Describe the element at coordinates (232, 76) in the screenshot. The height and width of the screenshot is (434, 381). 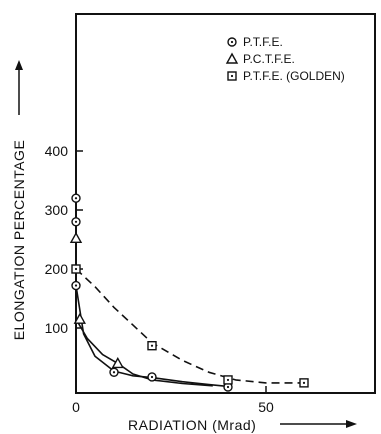
I see `legend-marker-3-dot` at that location.